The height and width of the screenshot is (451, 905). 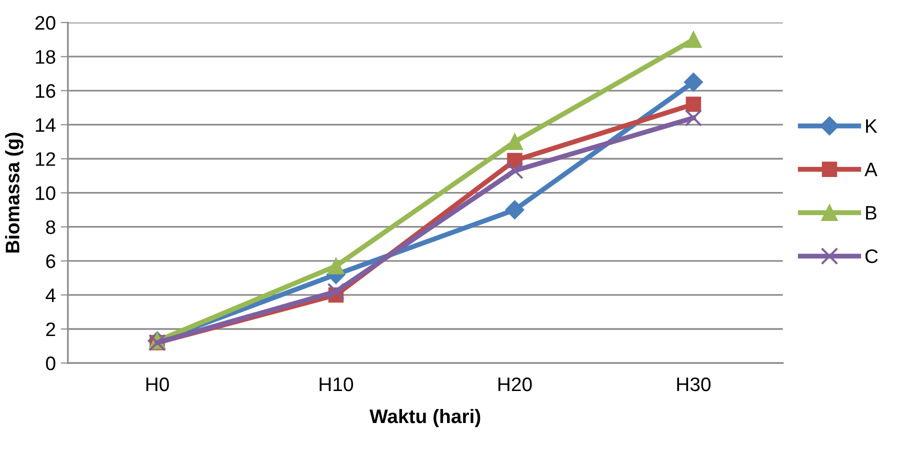 I want to click on x-tick-label: H10, so click(x=337, y=384).